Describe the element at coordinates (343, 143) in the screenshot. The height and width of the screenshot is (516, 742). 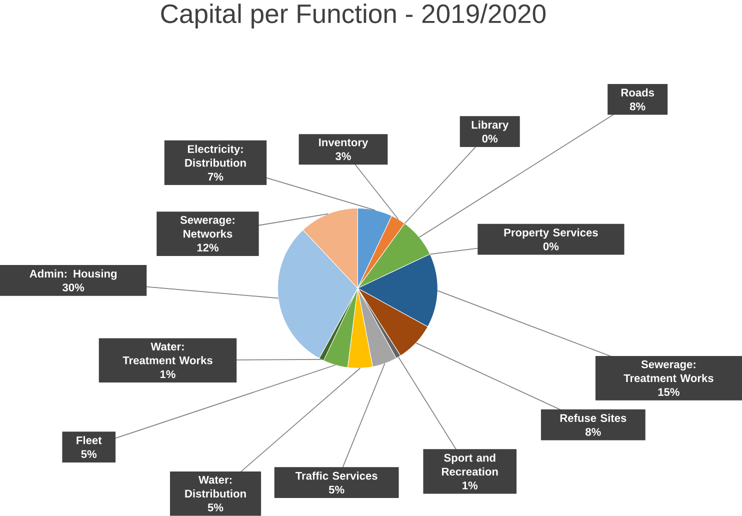
I see `slice-label: Inventory` at that location.